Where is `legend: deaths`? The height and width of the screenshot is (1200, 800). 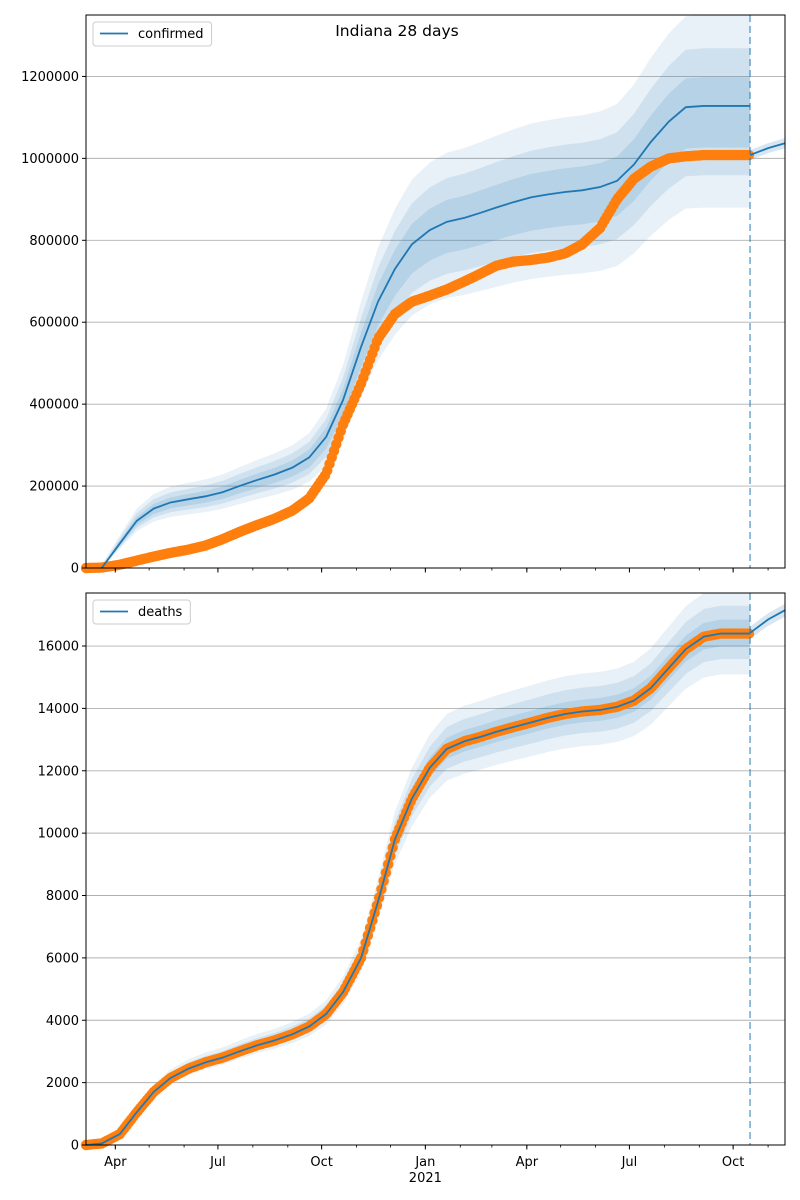
legend: deaths is located at coordinates (141, 612).